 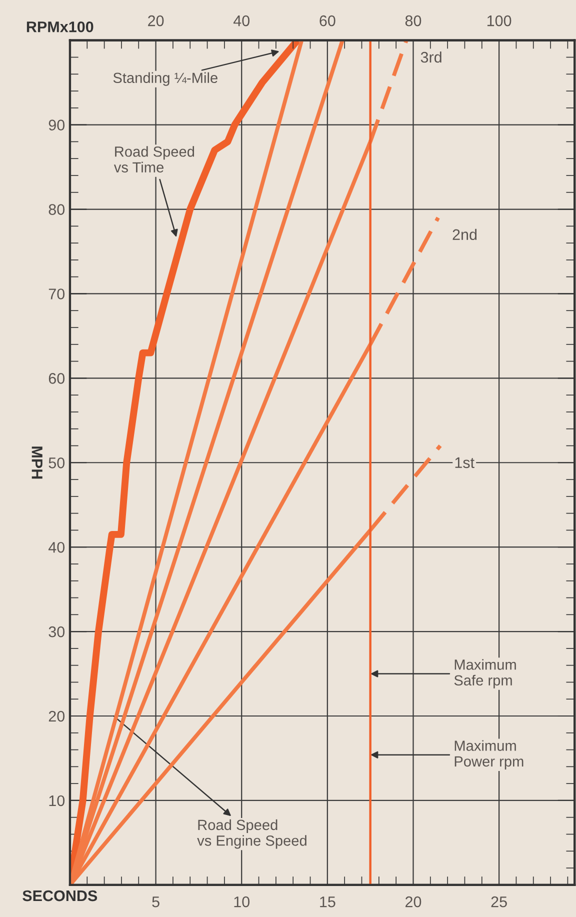 What do you see at coordinates (60, 26) in the screenshot?
I see `x2-axis-title: RPMx100` at bounding box center [60, 26].